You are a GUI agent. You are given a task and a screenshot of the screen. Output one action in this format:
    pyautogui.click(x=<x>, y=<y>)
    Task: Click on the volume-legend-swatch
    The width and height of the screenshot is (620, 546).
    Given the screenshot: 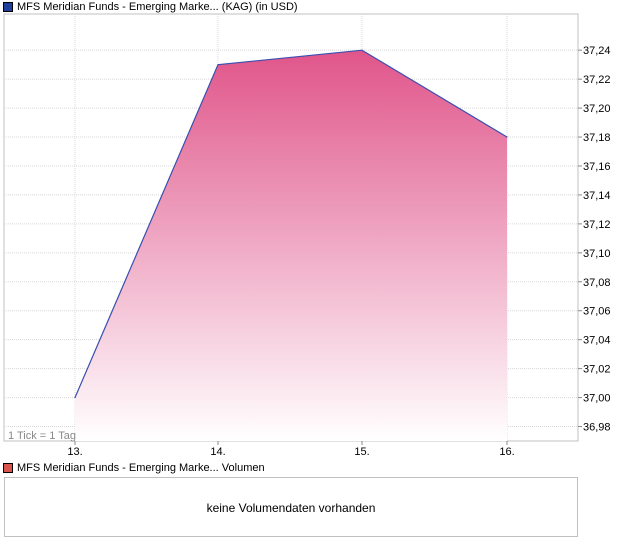 What is the action you would take?
    pyautogui.click(x=8, y=468)
    